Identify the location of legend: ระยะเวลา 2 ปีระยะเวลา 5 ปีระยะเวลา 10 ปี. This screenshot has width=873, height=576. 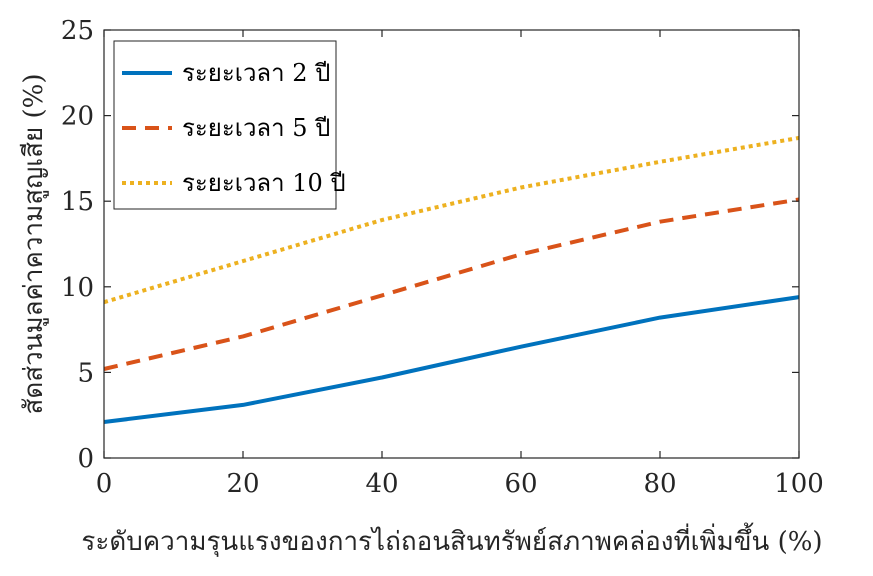
(229, 125).